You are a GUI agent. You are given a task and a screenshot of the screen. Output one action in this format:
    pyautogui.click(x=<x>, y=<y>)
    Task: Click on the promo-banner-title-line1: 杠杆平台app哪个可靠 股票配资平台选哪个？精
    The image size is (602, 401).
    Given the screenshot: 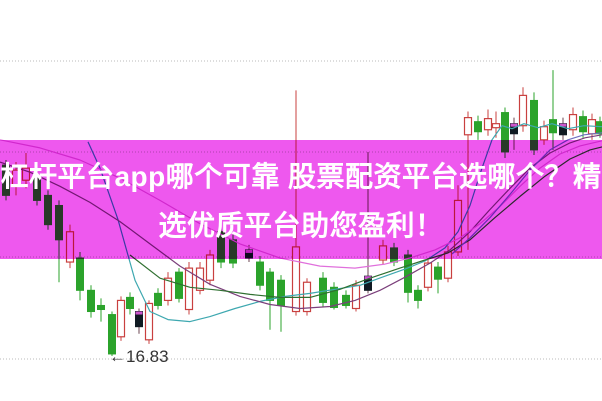 What is the action you would take?
    pyautogui.click(x=301, y=176)
    